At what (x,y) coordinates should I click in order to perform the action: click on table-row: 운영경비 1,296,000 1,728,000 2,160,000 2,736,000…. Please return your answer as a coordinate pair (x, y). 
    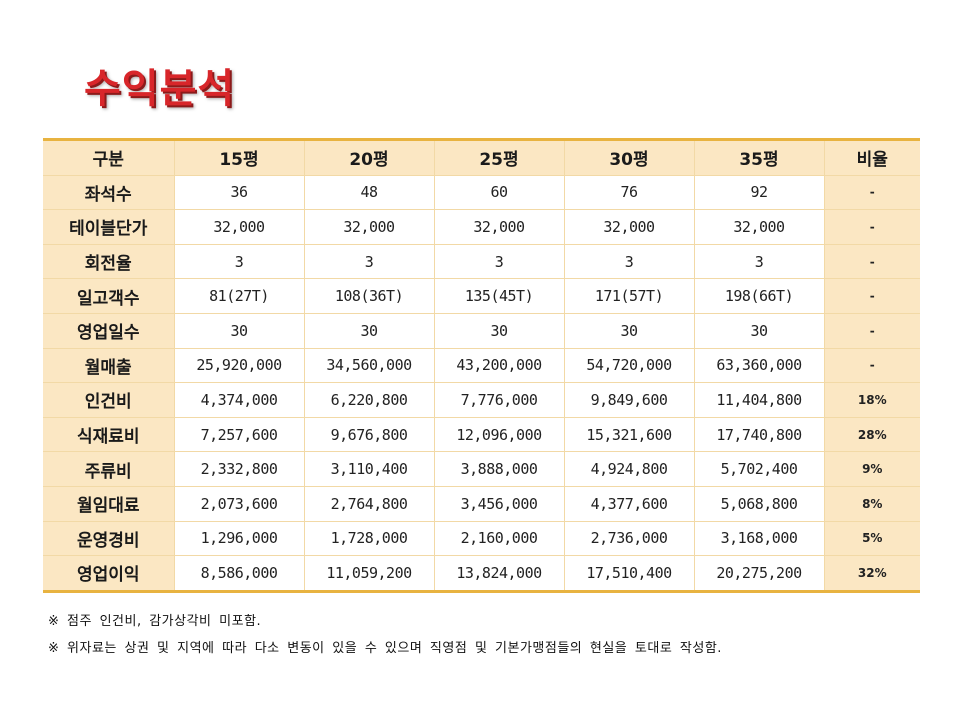
    Looking at the image, I should click on (481, 539).